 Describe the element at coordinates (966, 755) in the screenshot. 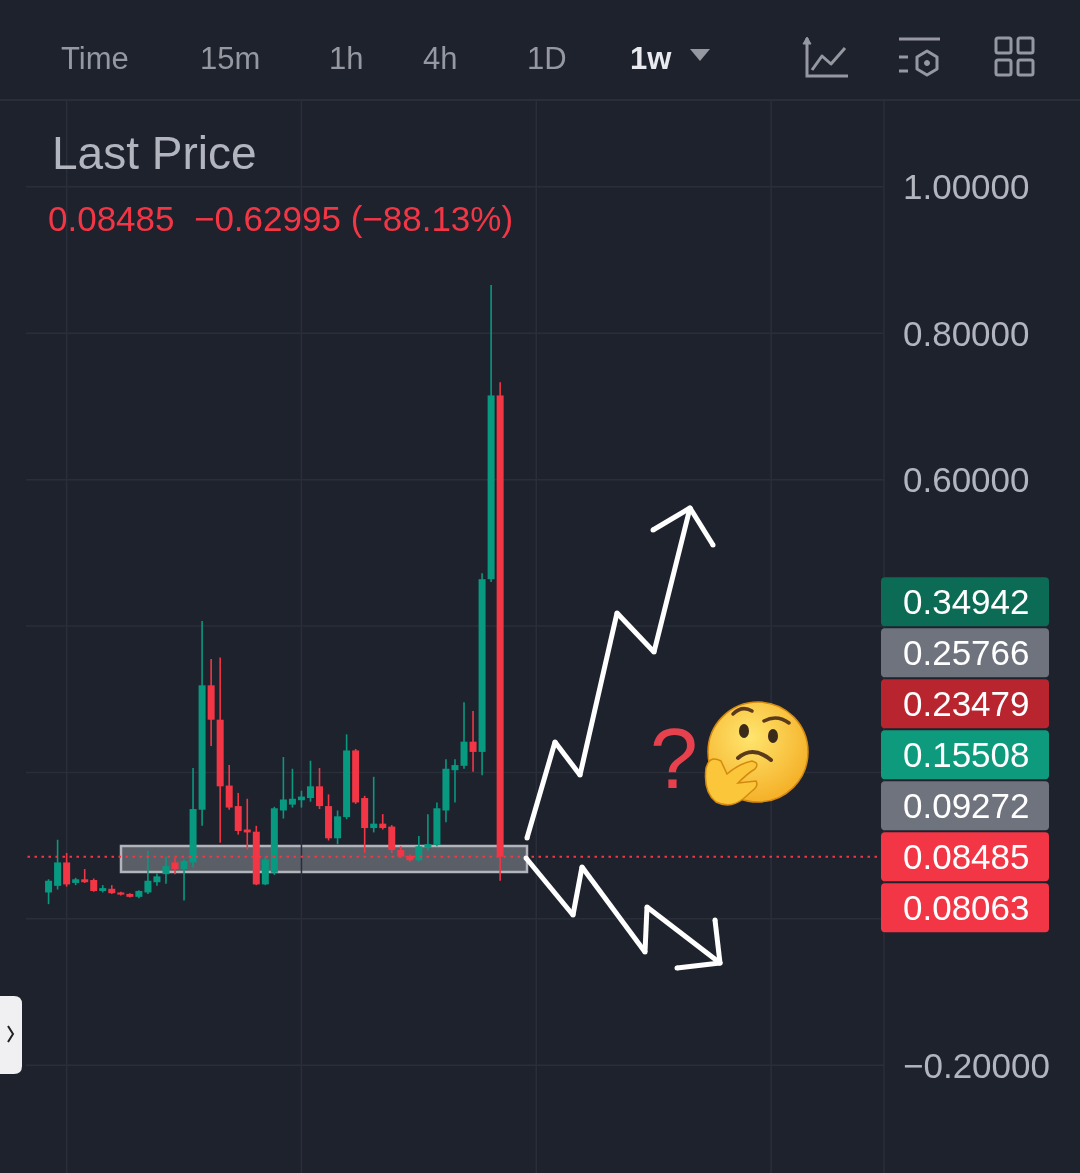

I see `text: 0.15508` at that location.